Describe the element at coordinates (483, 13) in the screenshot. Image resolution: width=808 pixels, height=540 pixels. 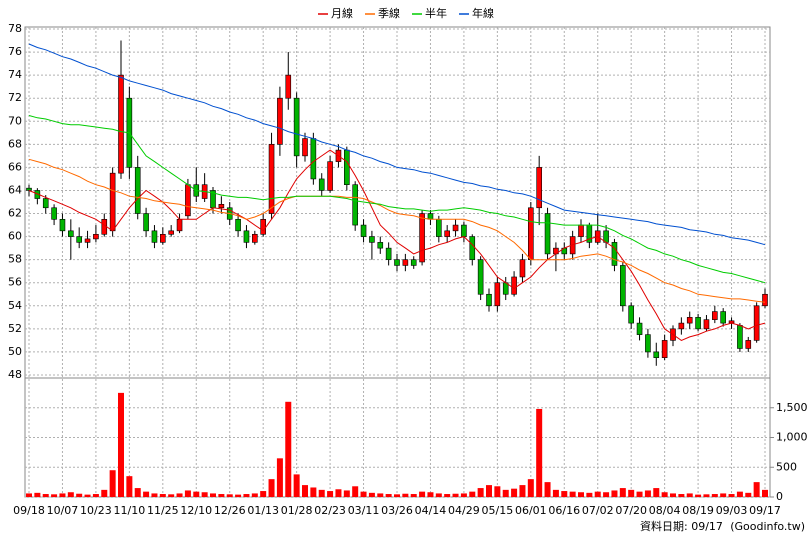
I see `legend-label: 年線` at that location.